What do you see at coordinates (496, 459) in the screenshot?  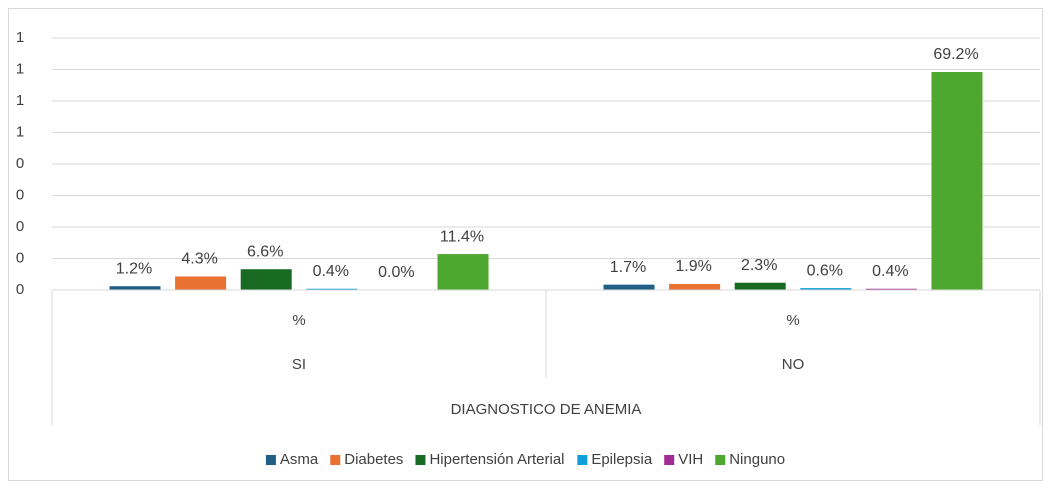 I see `legend-label: Hipertensión Arterial` at bounding box center [496, 459].